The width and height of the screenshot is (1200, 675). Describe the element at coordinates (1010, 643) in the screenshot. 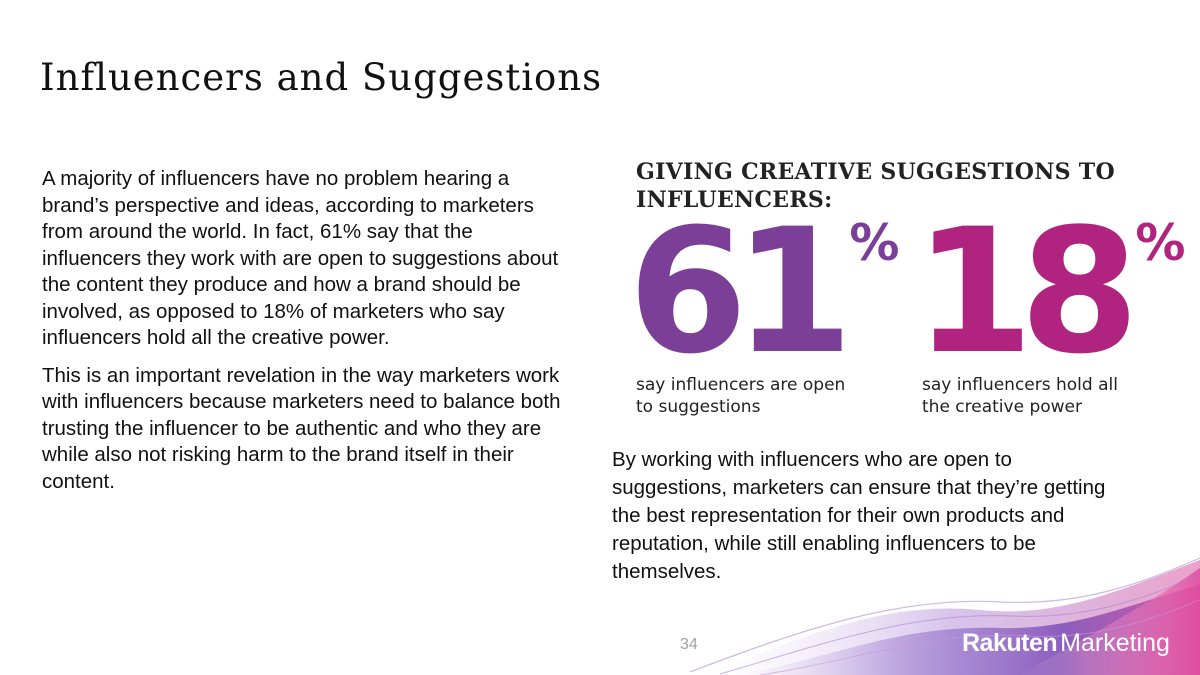

I see `logo-brand-text: Rakuten` at that location.